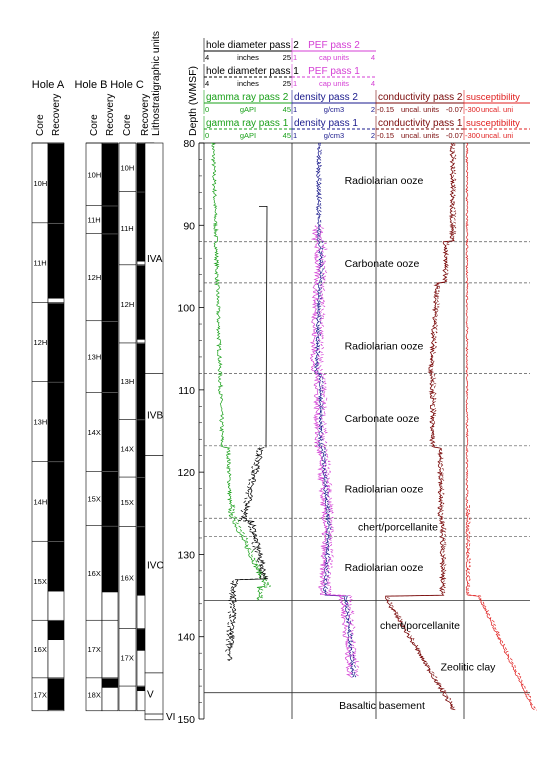 The image size is (558, 764). I want to click on conductivity-pass-1-curve, so click(421, 426).